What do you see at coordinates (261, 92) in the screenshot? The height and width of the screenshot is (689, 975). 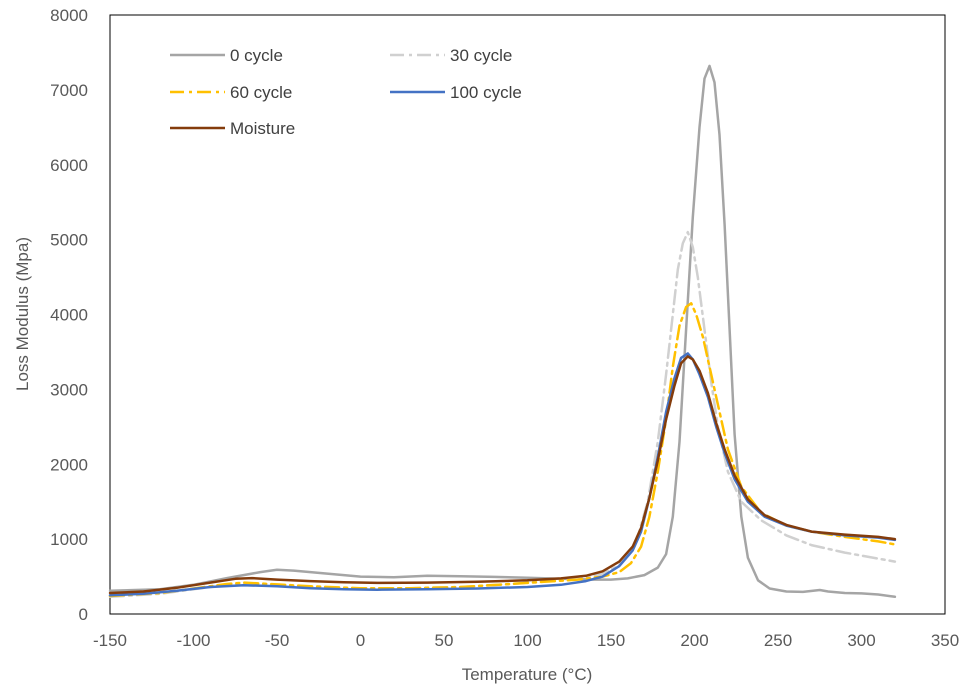 I see `legend-label: 60 cycle` at bounding box center [261, 92].